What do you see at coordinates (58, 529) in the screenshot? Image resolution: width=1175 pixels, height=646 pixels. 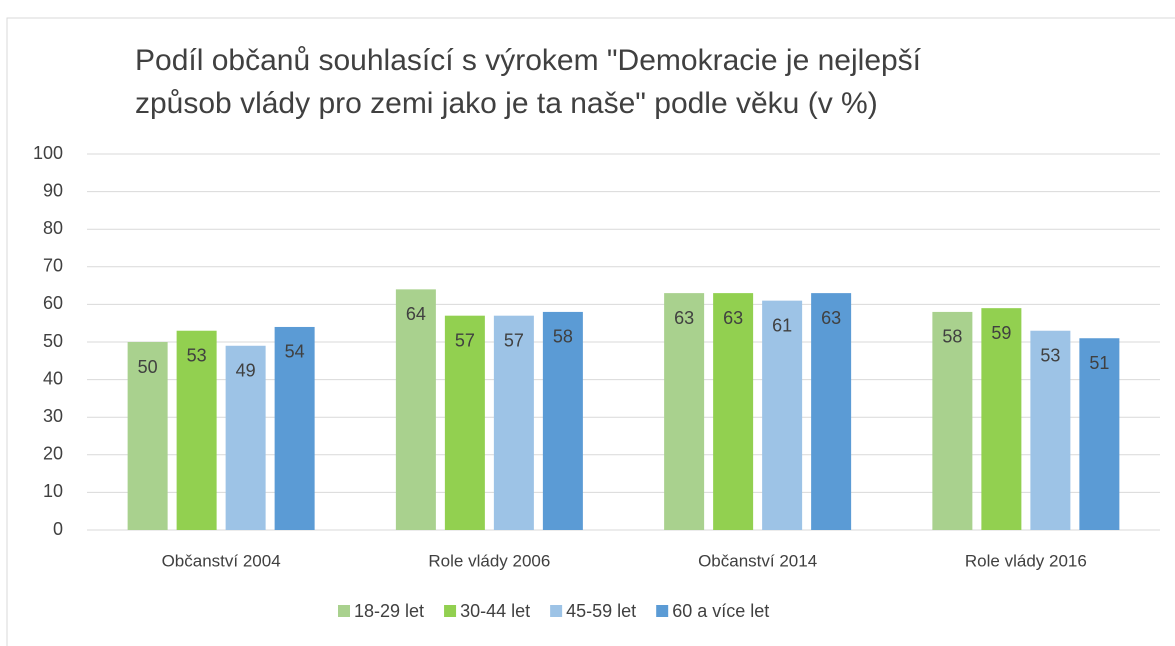 I see `y-tick-label: 0` at bounding box center [58, 529].